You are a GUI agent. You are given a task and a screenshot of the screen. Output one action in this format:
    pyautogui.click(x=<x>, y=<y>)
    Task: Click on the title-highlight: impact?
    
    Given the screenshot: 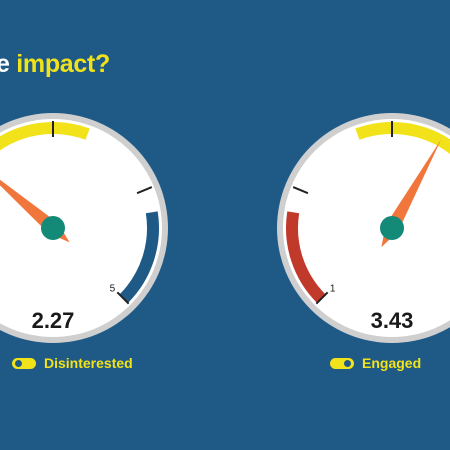 What is the action you would take?
    pyautogui.click(x=63, y=64)
    